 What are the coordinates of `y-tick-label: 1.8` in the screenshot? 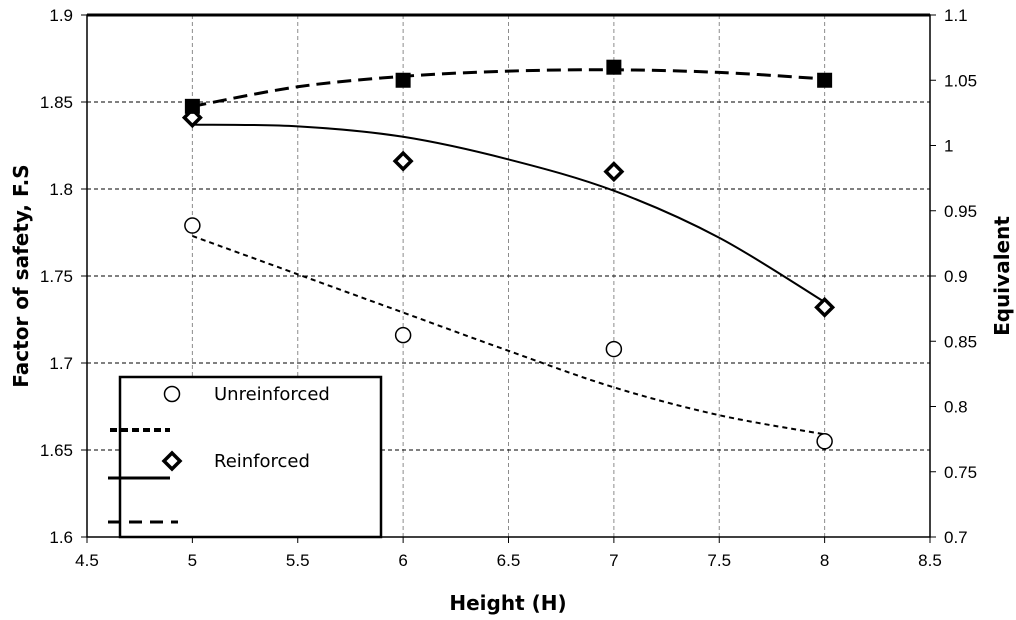 It's located at (61, 189).